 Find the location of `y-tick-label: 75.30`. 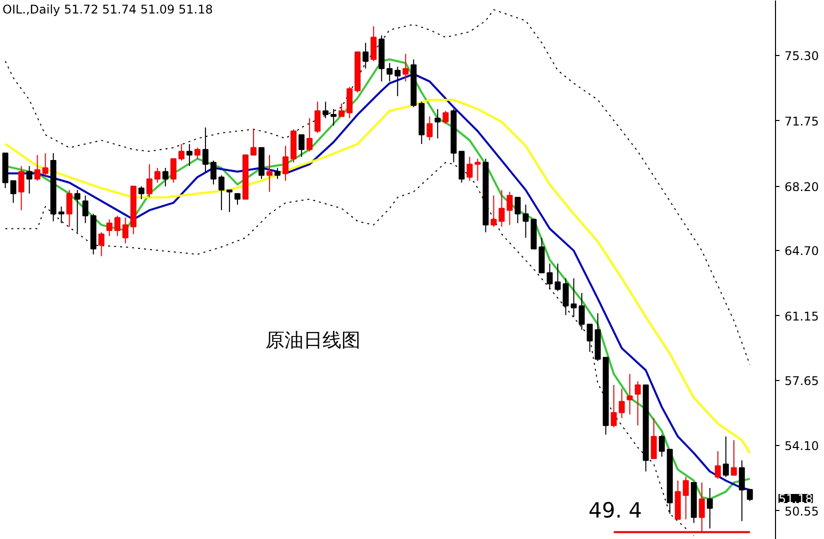

y-tick-label: 75.30 is located at coordinates (801, 56).